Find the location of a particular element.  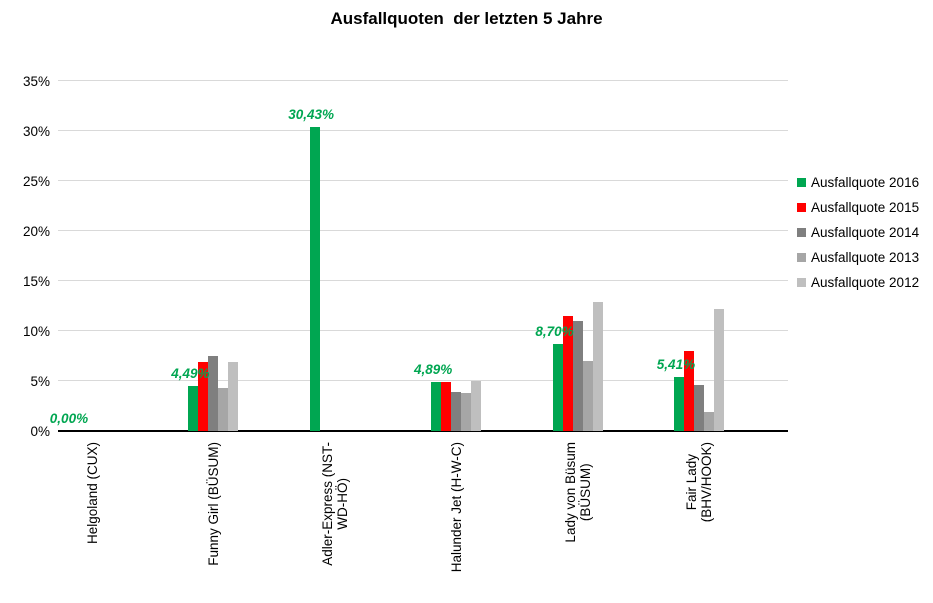

legend-label: Ausfallquote 2016 is located at coordinates (865, 182).